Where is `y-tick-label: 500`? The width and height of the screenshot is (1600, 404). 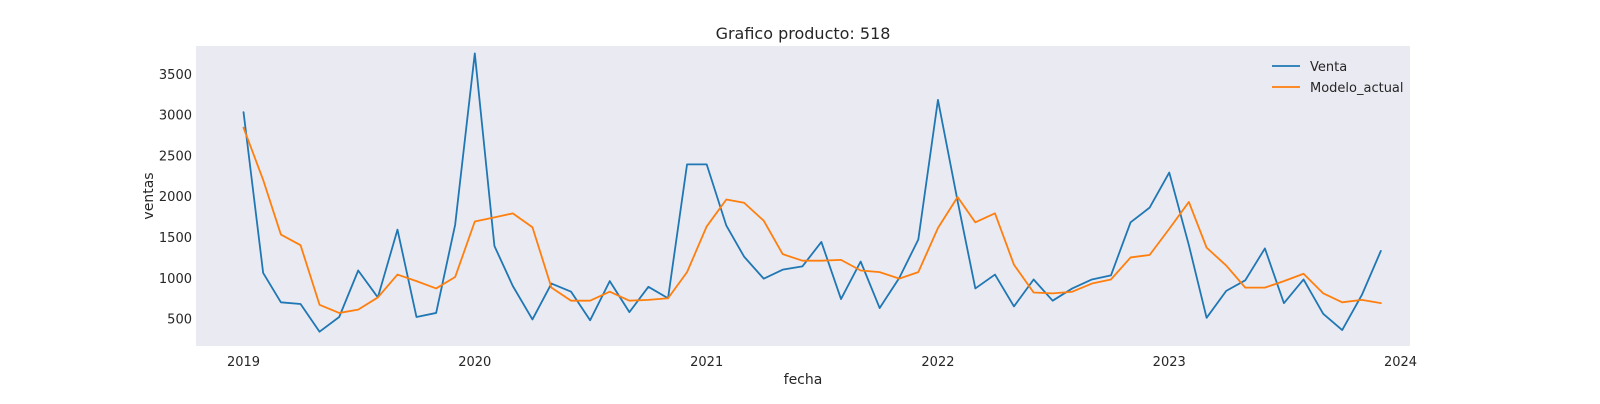
y-tick-label: 500 is located at coordinates (179, 320).